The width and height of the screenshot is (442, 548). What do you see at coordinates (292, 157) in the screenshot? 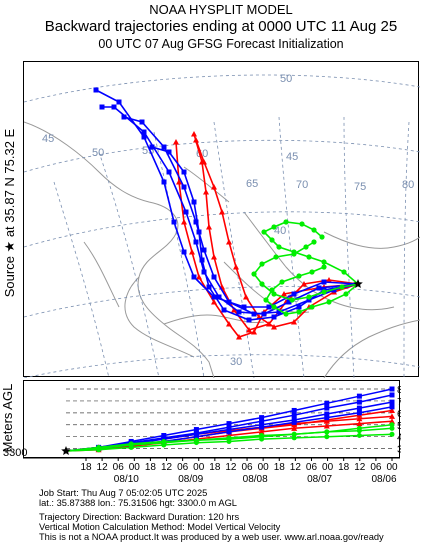
I see `latitude-label: 45` at bounding box center [292, 157].